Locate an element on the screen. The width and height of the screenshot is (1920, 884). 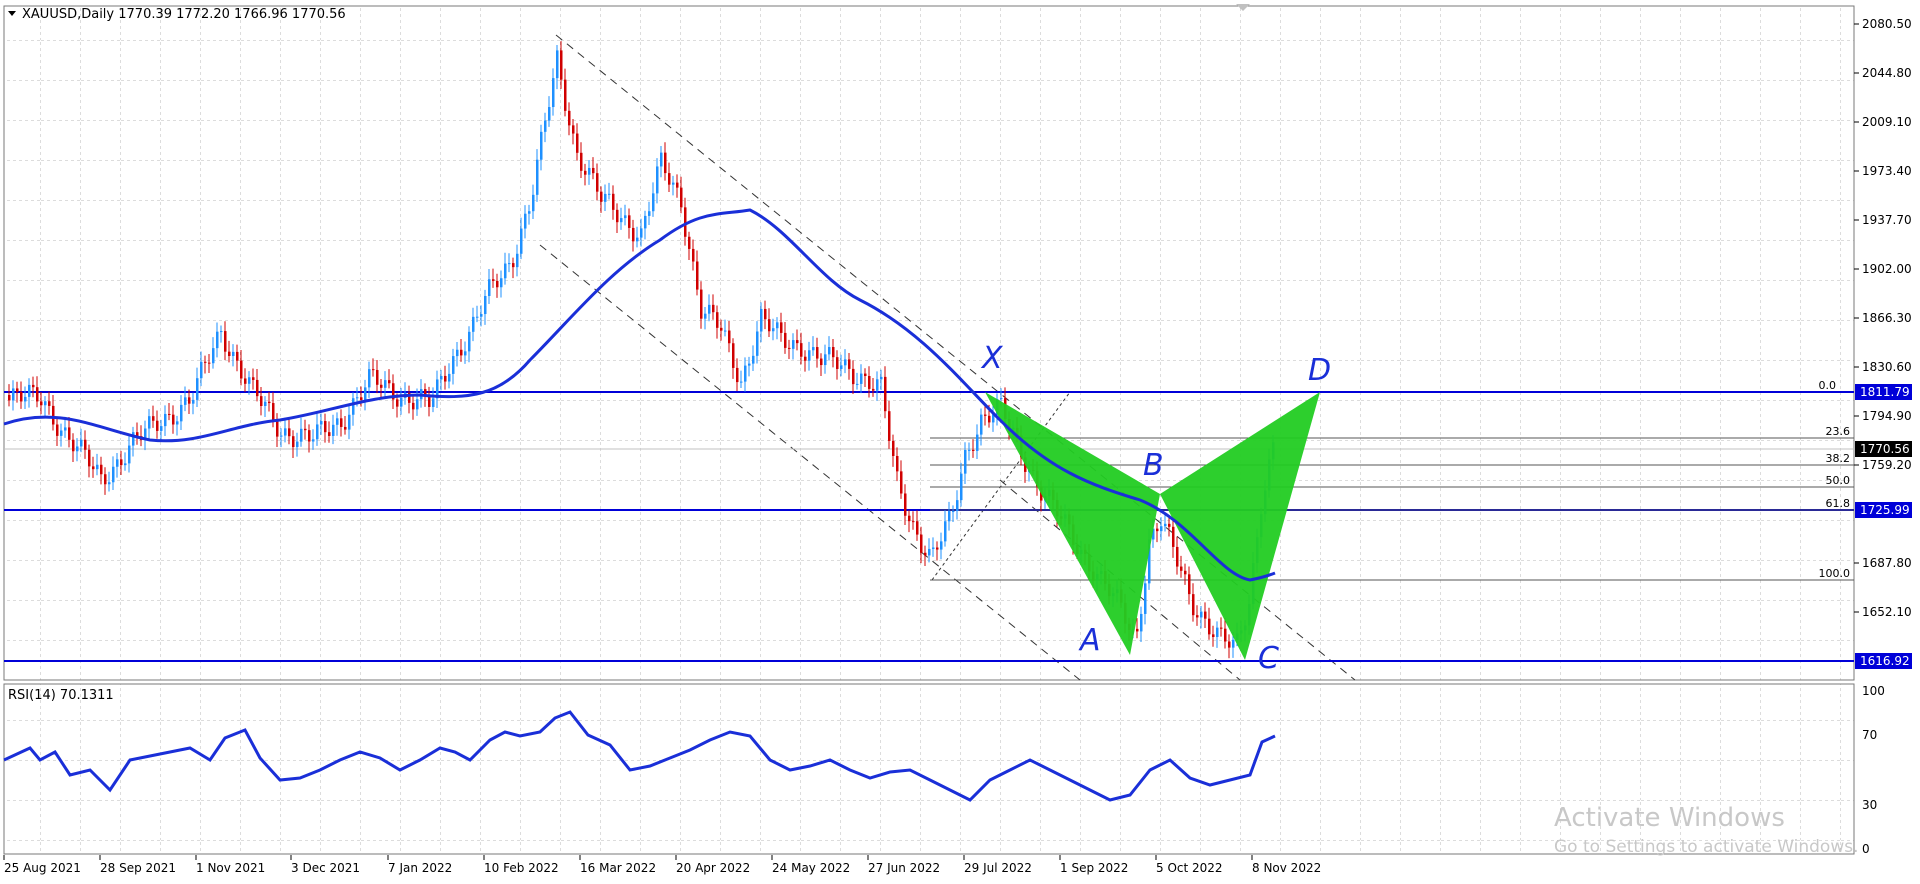
rsi-line is located at coordinates (639, 756).